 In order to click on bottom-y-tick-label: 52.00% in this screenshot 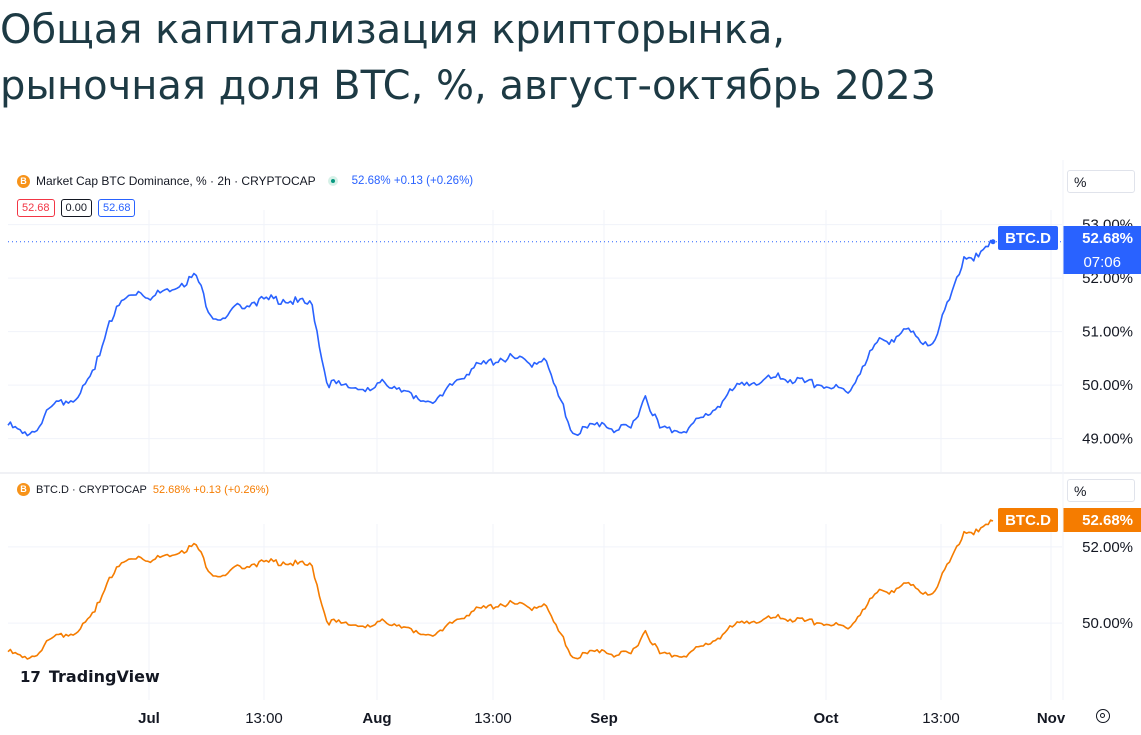, I will do `click(1107, 547)`.